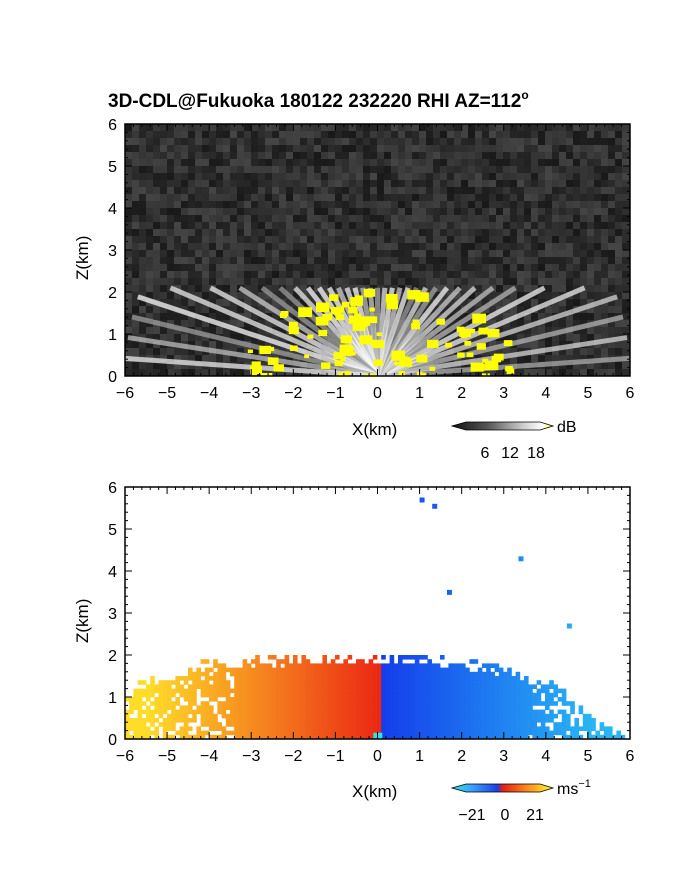 The image size is (680, 880). What do you see at coordinates (125, 393) in the screenshot?
I see `x-tick-label: −6` at bounding box center [125, 393].